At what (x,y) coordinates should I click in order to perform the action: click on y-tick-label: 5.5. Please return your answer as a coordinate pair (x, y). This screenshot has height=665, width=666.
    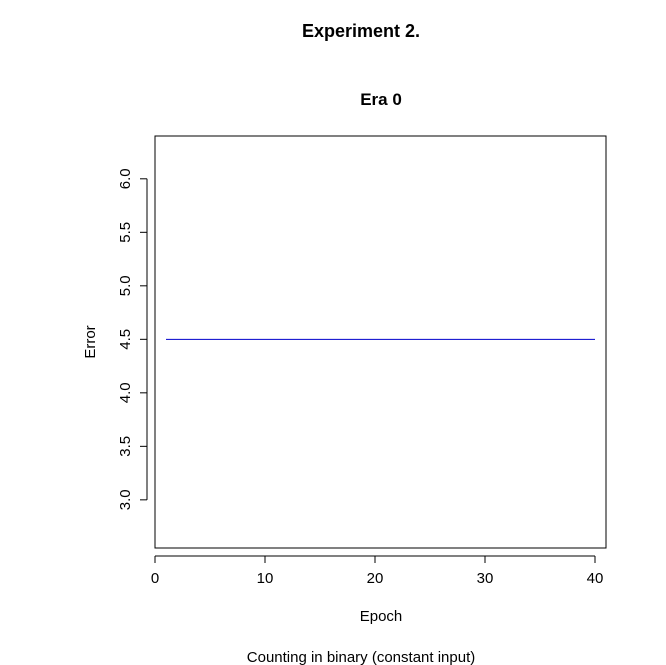
    Looking at the image, I should click on (125, 232).